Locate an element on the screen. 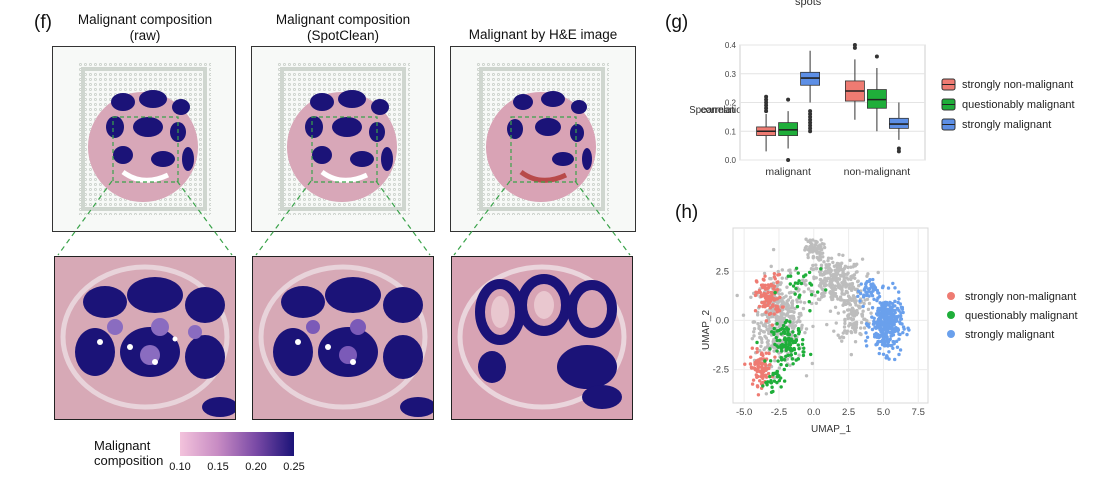 Image resolution: width=1120 pixels, height=484 pixels. cut-off-text: spots is located at coordinates (808, 4).